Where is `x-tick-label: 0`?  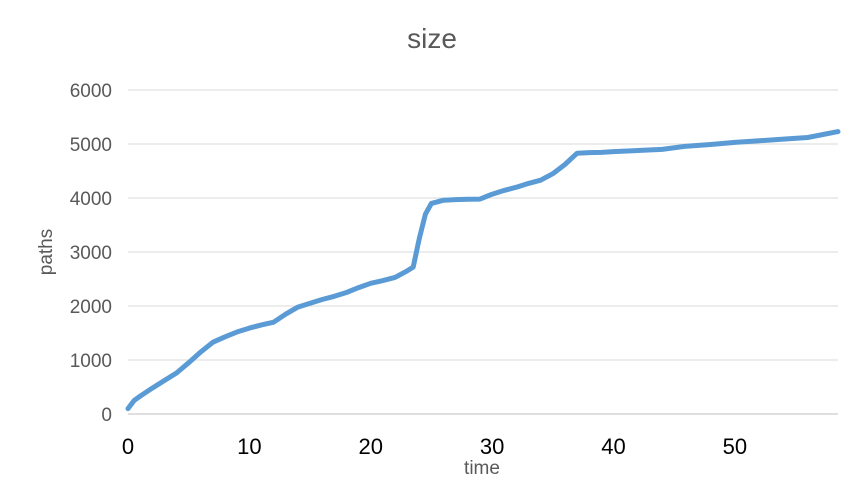 x-tick-label: 0 is located at coordinates (128, 446).